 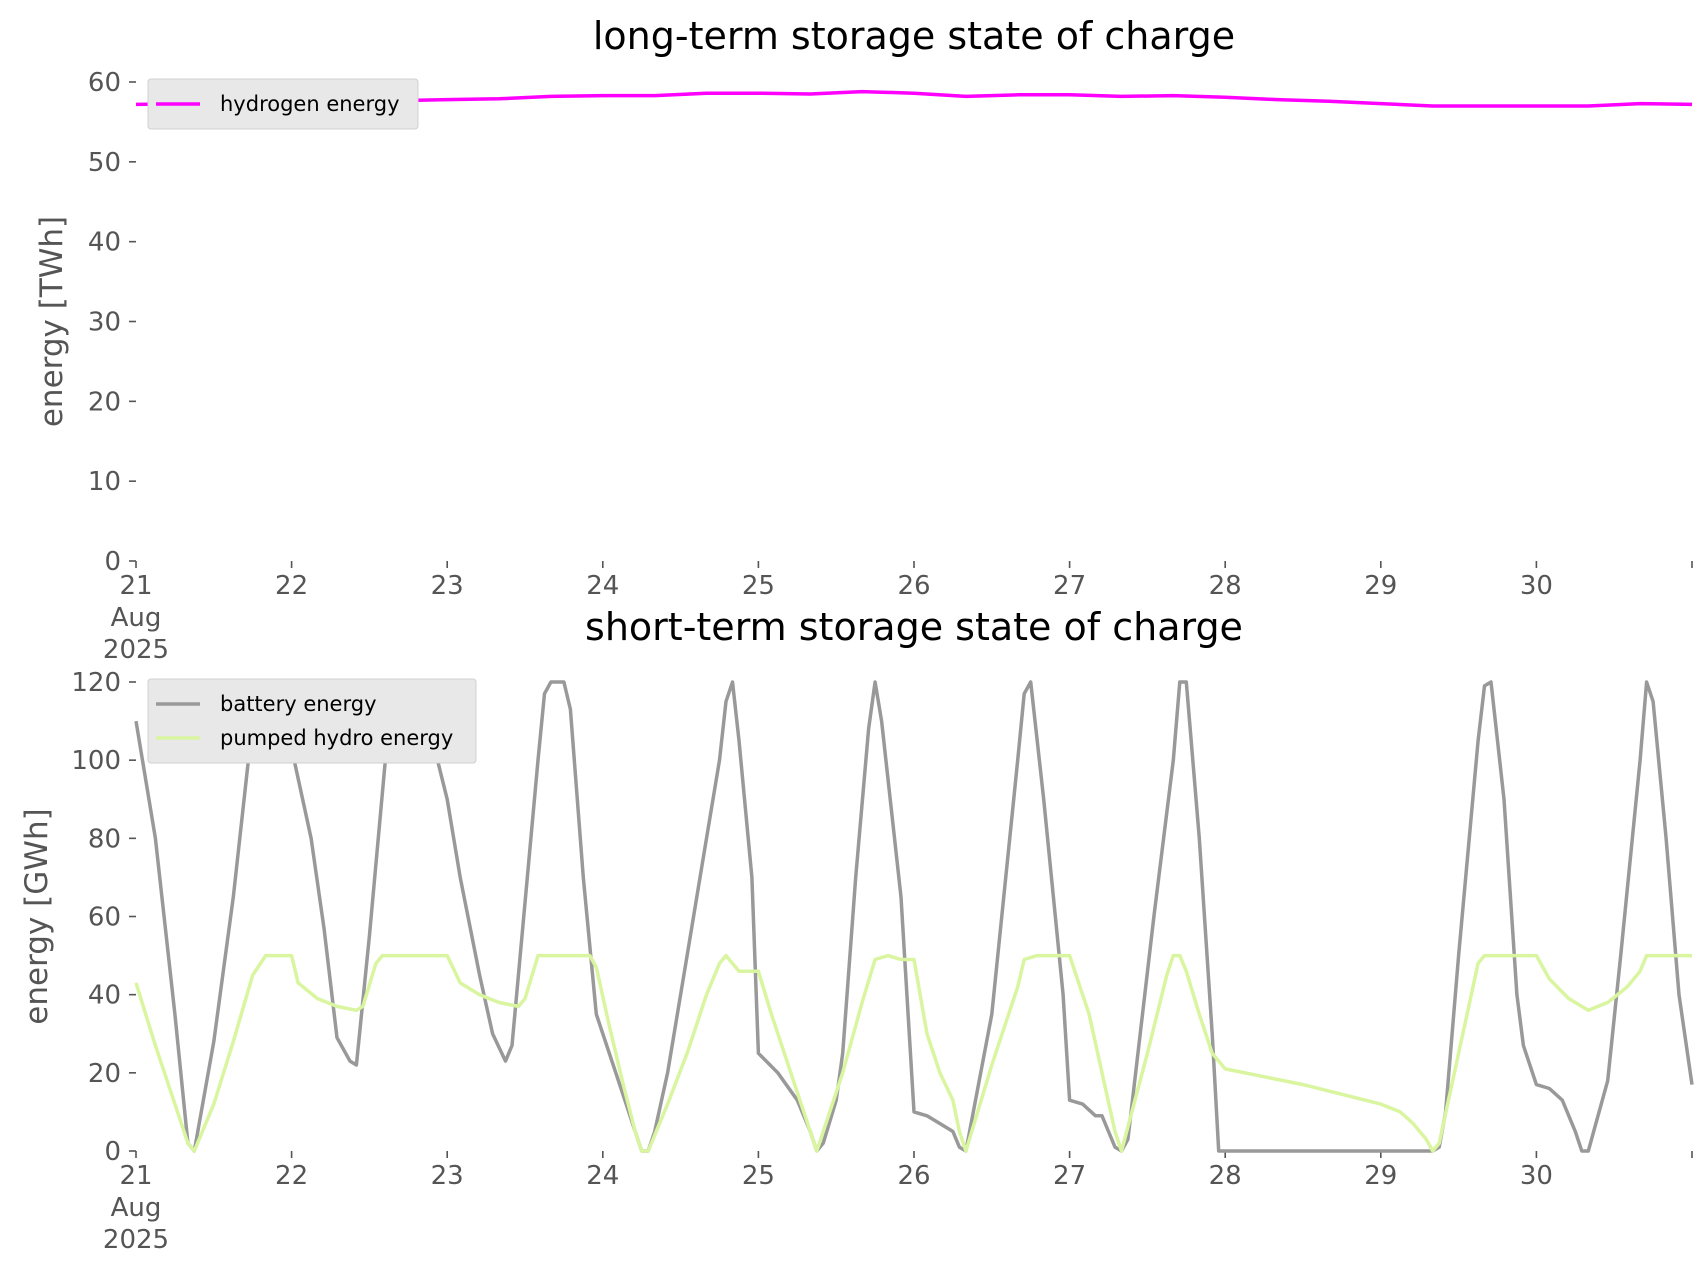 I want to click on y-tick-label: 80, so click(x=104, y=839).